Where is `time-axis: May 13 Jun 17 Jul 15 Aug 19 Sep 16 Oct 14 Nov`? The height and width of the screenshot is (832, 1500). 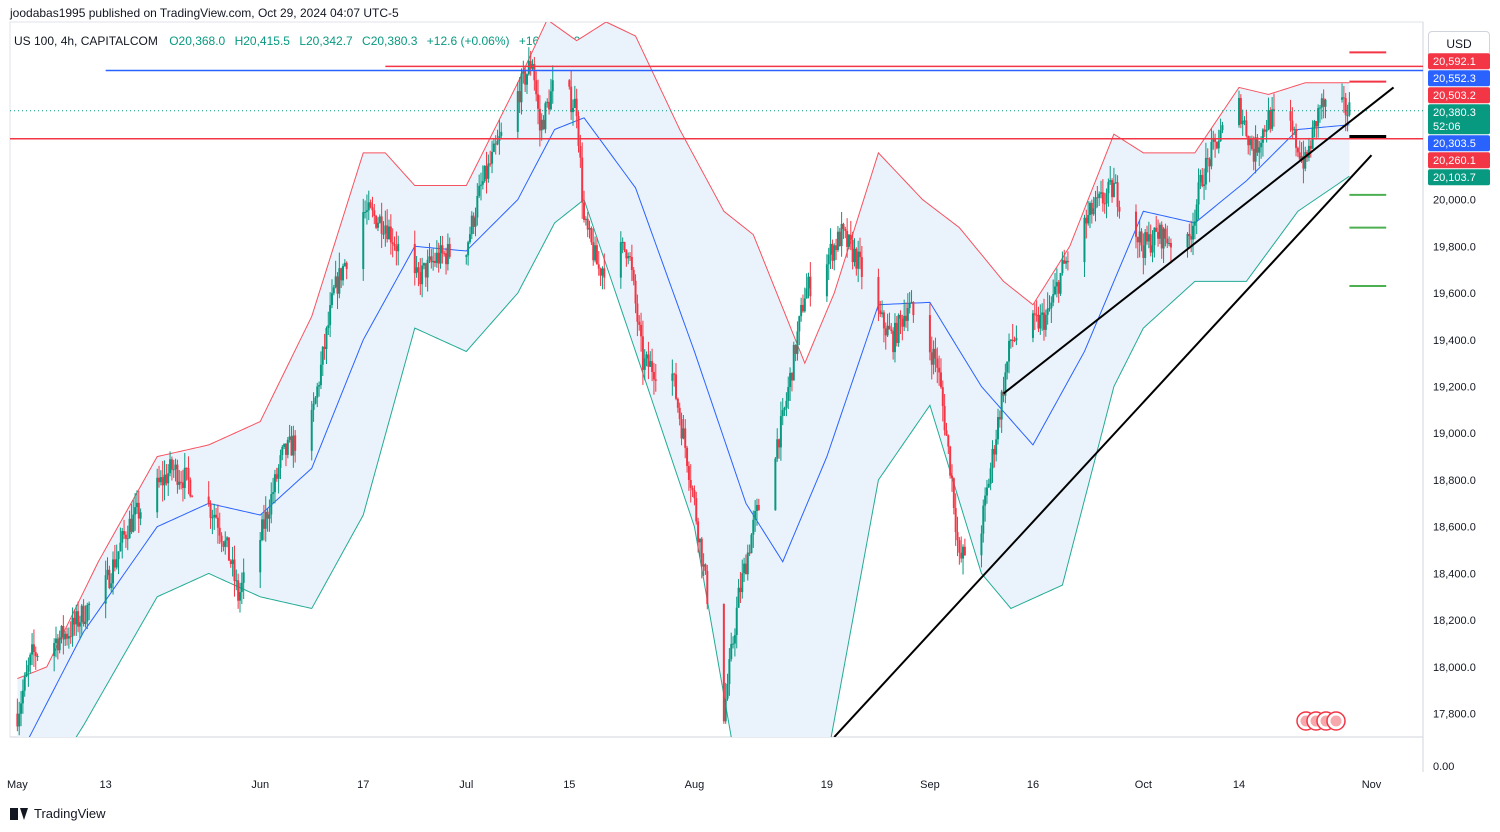
time-axis: May 13 Jun 17 Jul 15 Aug 19 Sep 16 Oct 14 Nov is located at coordinates (694, 785).